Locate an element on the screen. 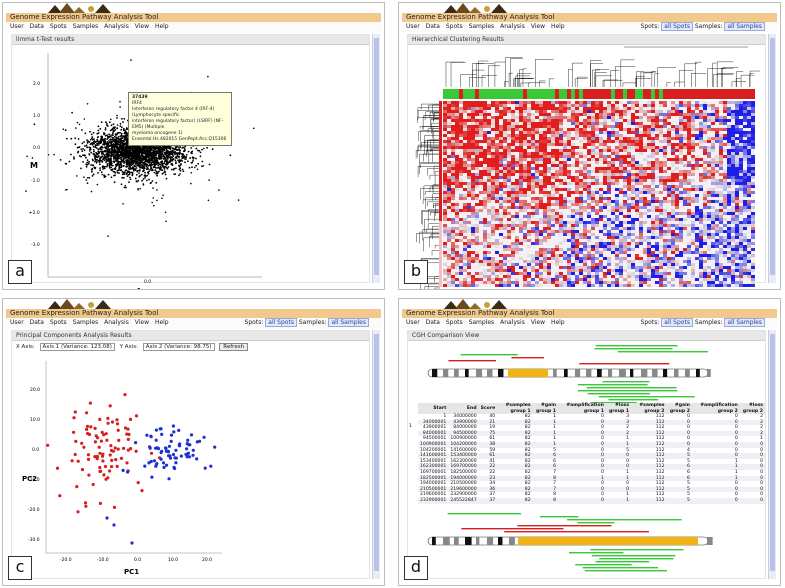  spots-selector: all Spots is located at coordinates (677, 26).